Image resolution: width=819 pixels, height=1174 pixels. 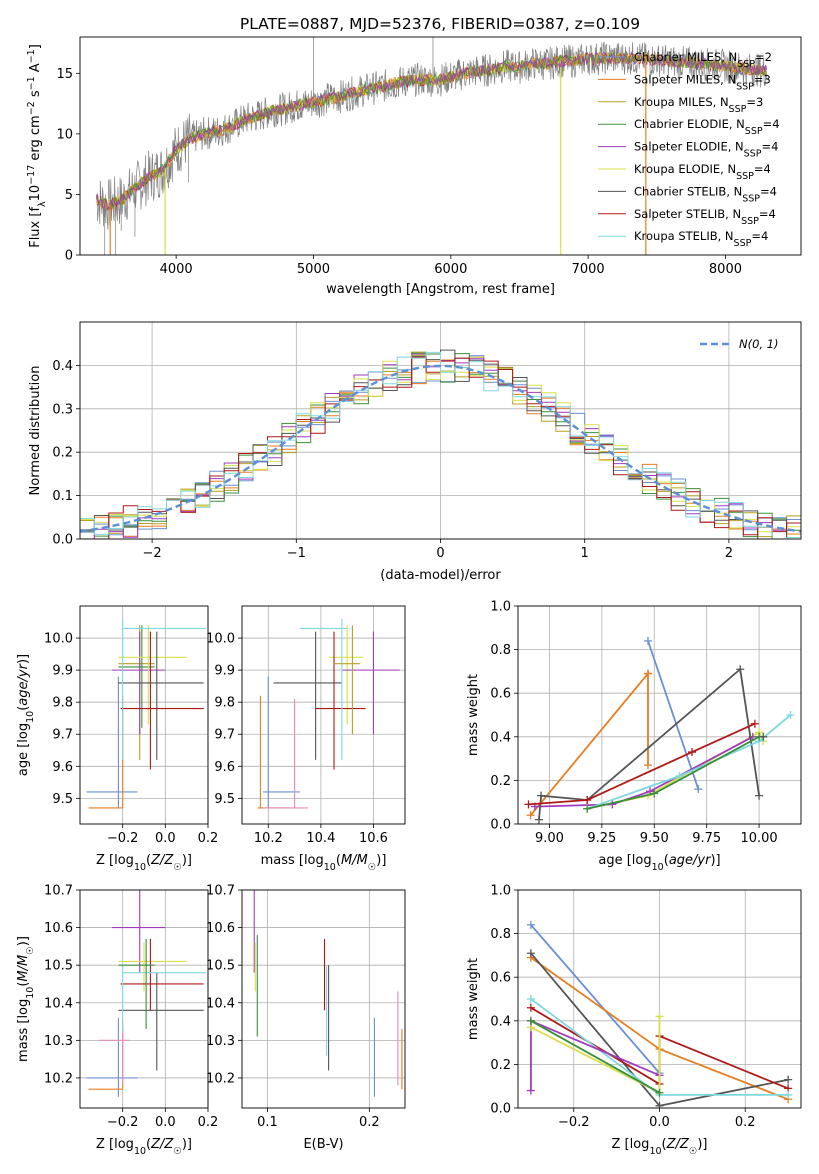 I want to click on spectrum-xlabel: wavelength [Angstrom, rest frame], so click(x=440, y=289).